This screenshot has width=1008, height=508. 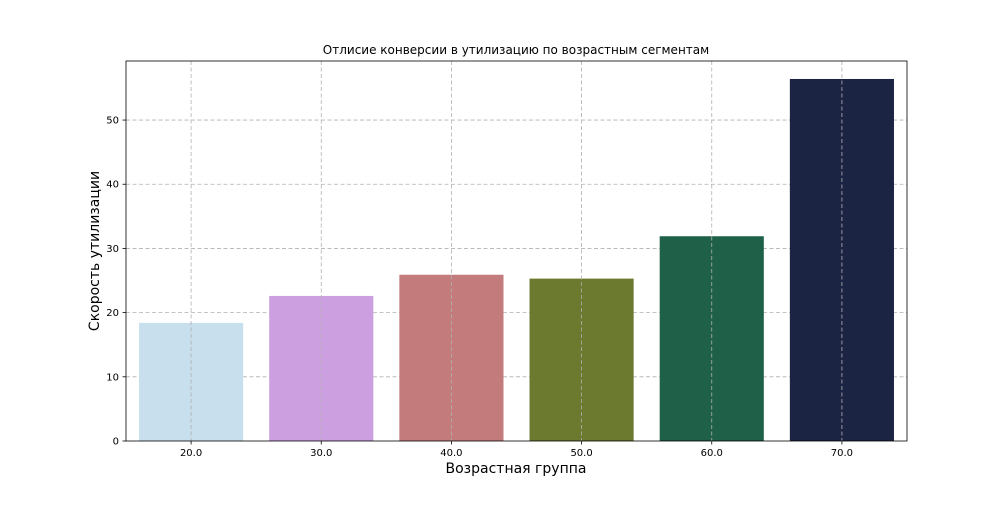 I want to click on x-tick-label: 40.0, so click(x=451, y=453).